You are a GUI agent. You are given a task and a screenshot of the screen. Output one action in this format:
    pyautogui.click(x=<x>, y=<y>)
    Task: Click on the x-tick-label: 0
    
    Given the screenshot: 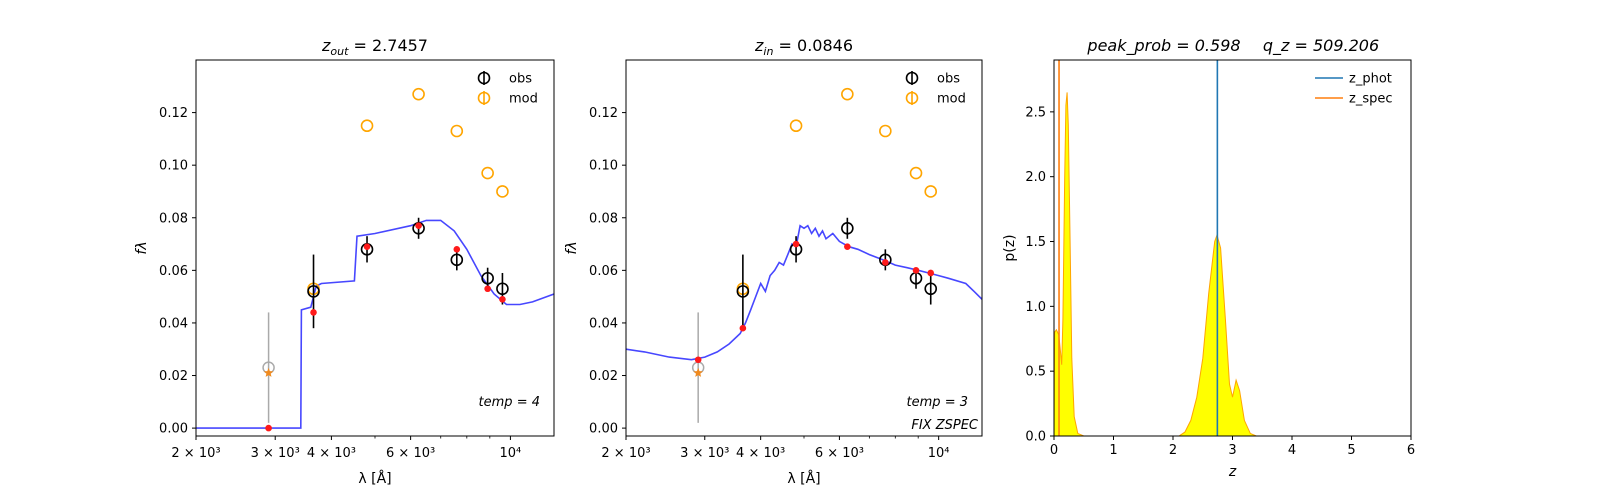 What is the action you would take?
    pyautogui.click(x=1054, y=450)
    